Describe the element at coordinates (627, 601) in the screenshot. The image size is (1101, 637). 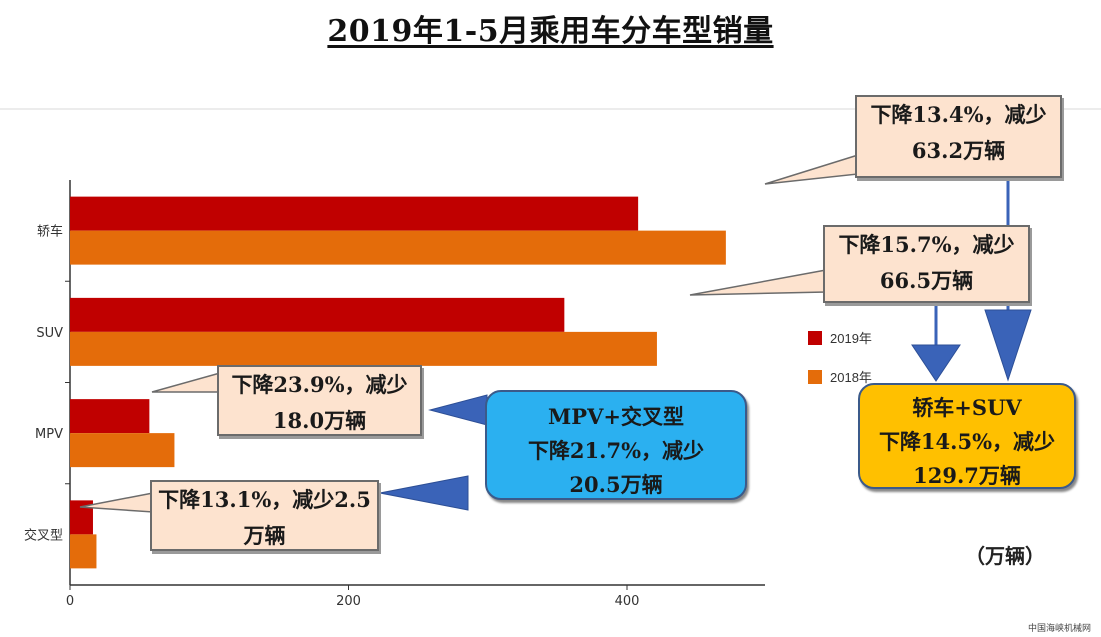
I see `x-tick-label-2: 400` at that location.